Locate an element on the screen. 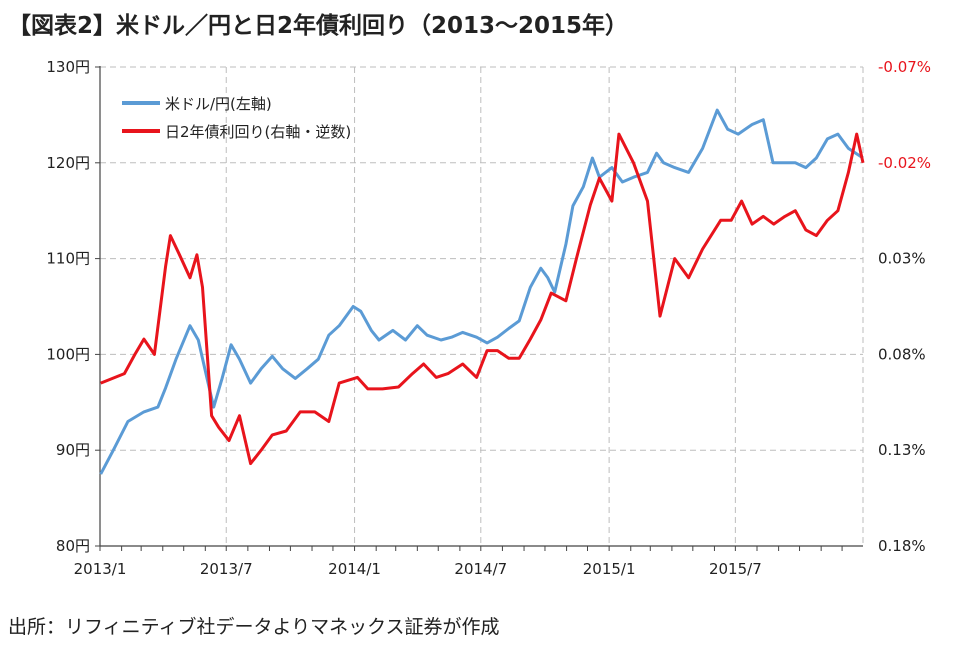 This screenshot has height=652, width=960. right-tick-label: 0.18% is located at coordinates (902, 546).